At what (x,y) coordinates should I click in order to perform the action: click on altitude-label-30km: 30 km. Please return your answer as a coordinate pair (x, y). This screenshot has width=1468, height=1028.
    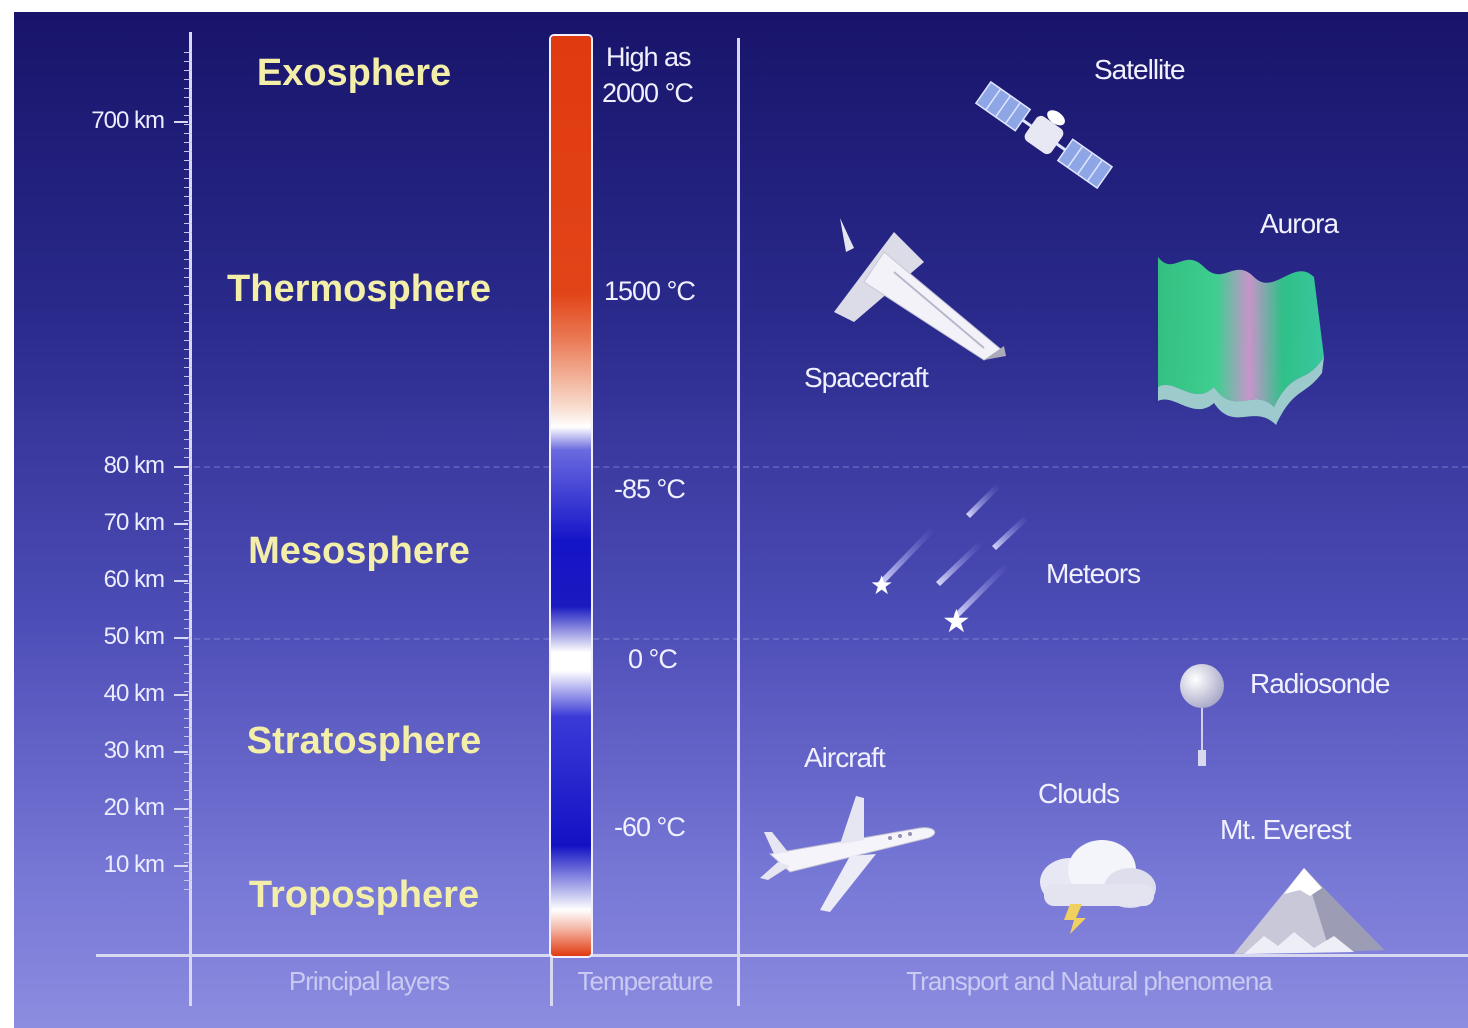
    Looking at the image, I should click on (134, 750).